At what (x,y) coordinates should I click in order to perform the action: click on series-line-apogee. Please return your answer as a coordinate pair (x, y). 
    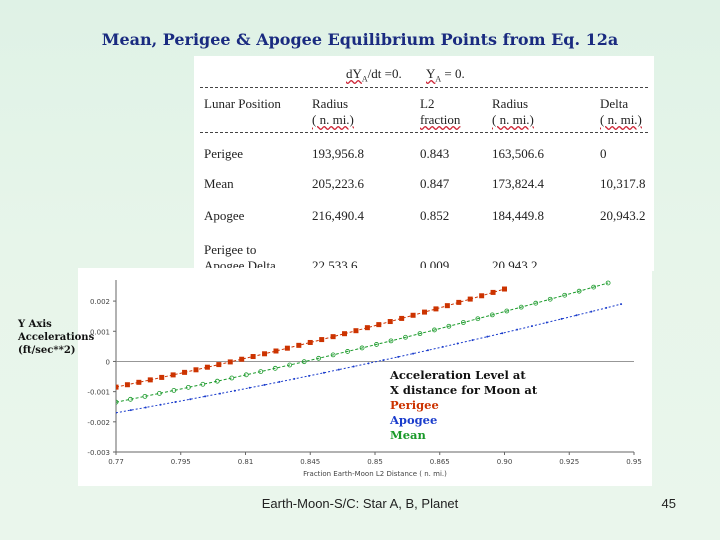
    Looking at the image, I should click on (369, 358).